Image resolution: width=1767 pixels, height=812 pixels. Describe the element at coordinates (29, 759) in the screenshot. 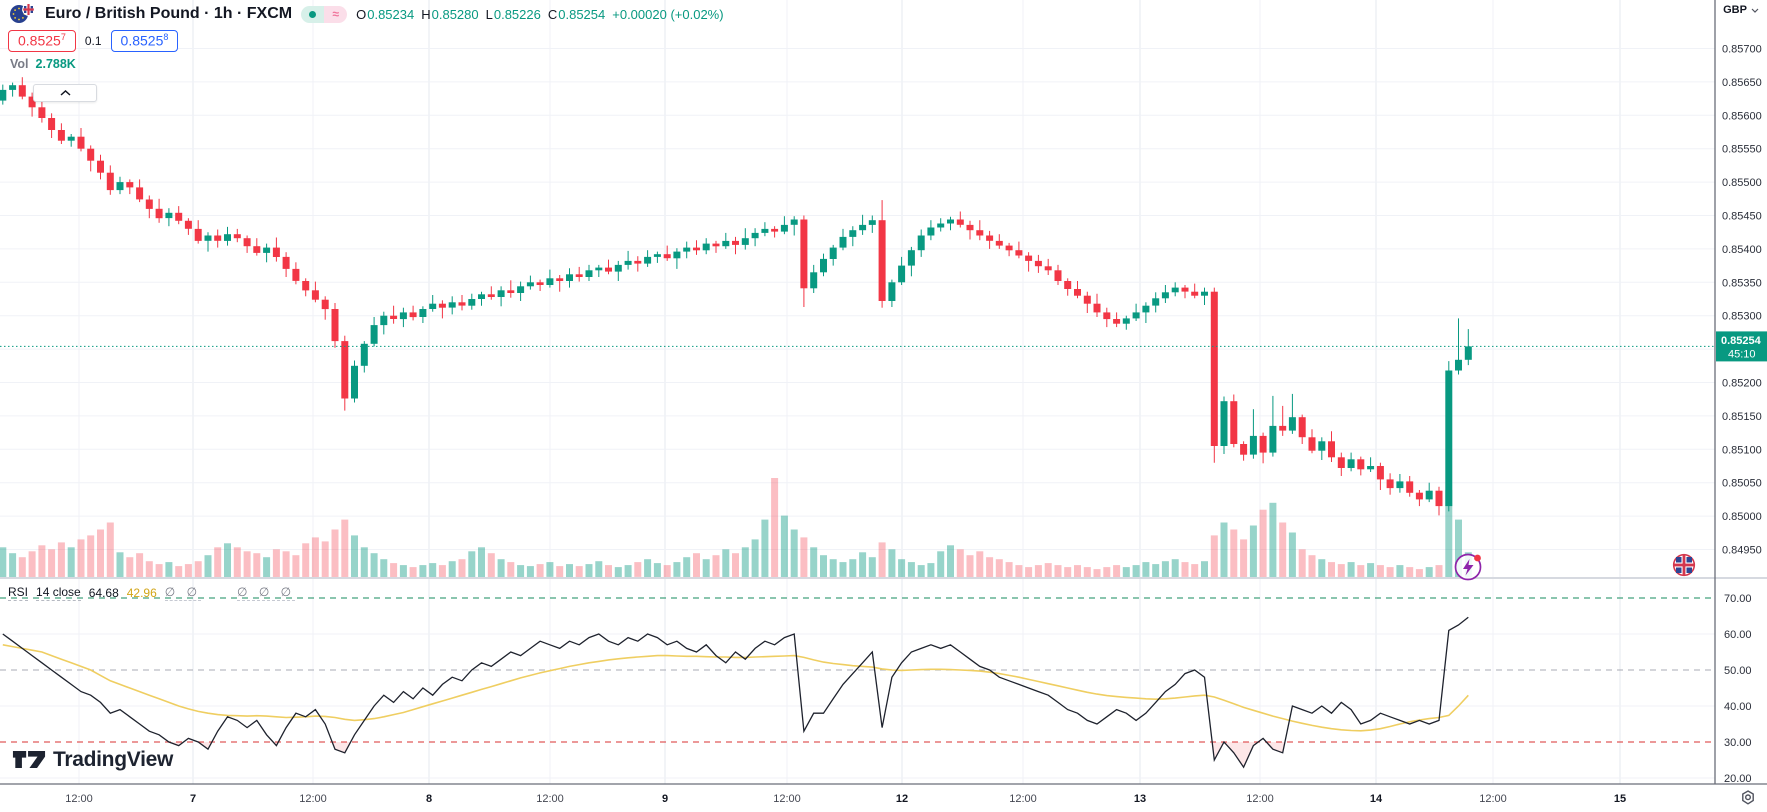

I see `tradingview-logo-icon` at that location.